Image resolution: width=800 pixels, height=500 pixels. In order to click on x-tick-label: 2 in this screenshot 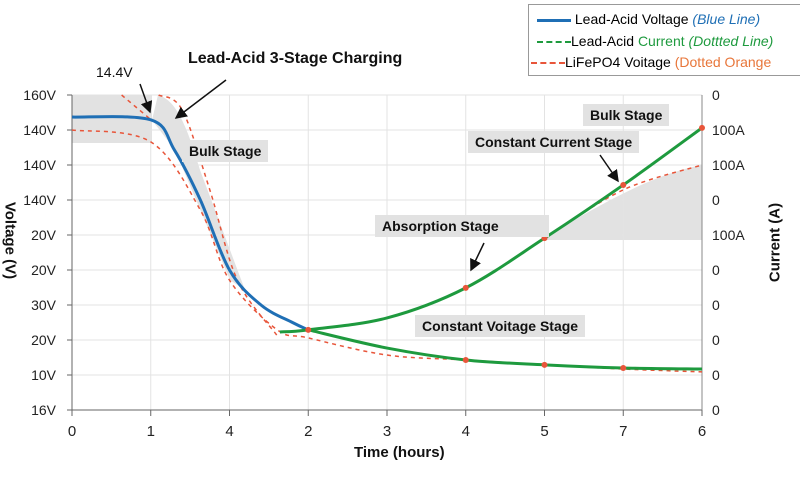, I will do `click(308, 431)`.